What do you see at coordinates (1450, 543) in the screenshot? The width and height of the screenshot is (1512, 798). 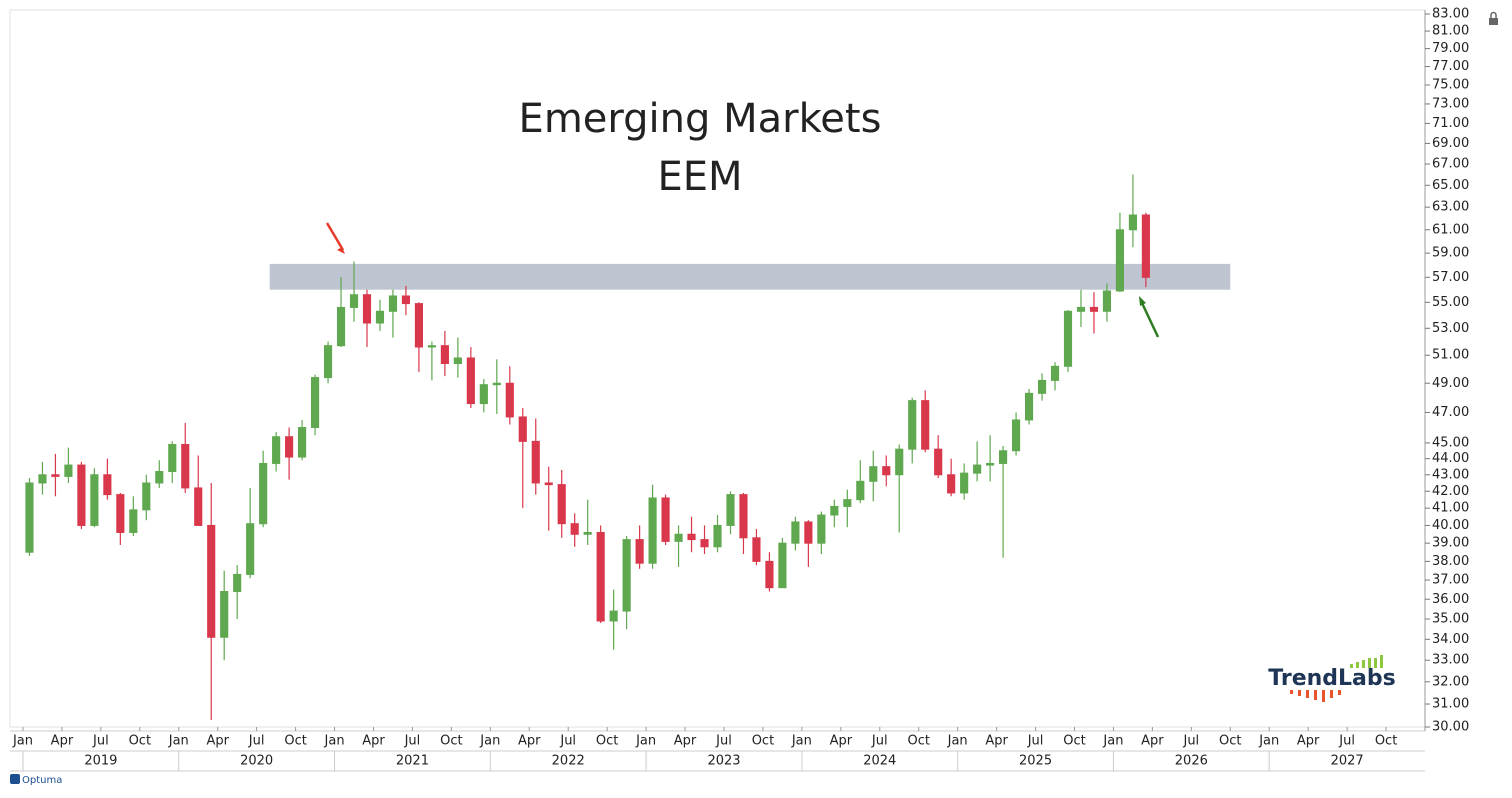 I see `y-tick-label: 39.00` at bounding box center [1450, 543].